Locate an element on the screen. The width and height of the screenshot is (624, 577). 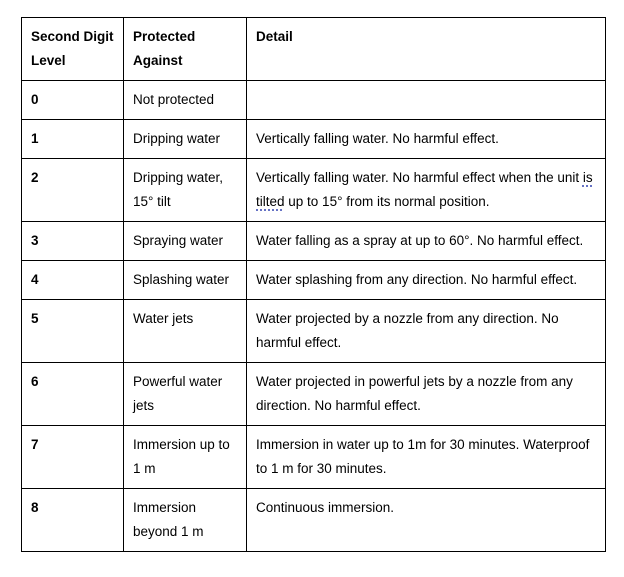
level-cell: 7 is located at coordinates (72, 457).